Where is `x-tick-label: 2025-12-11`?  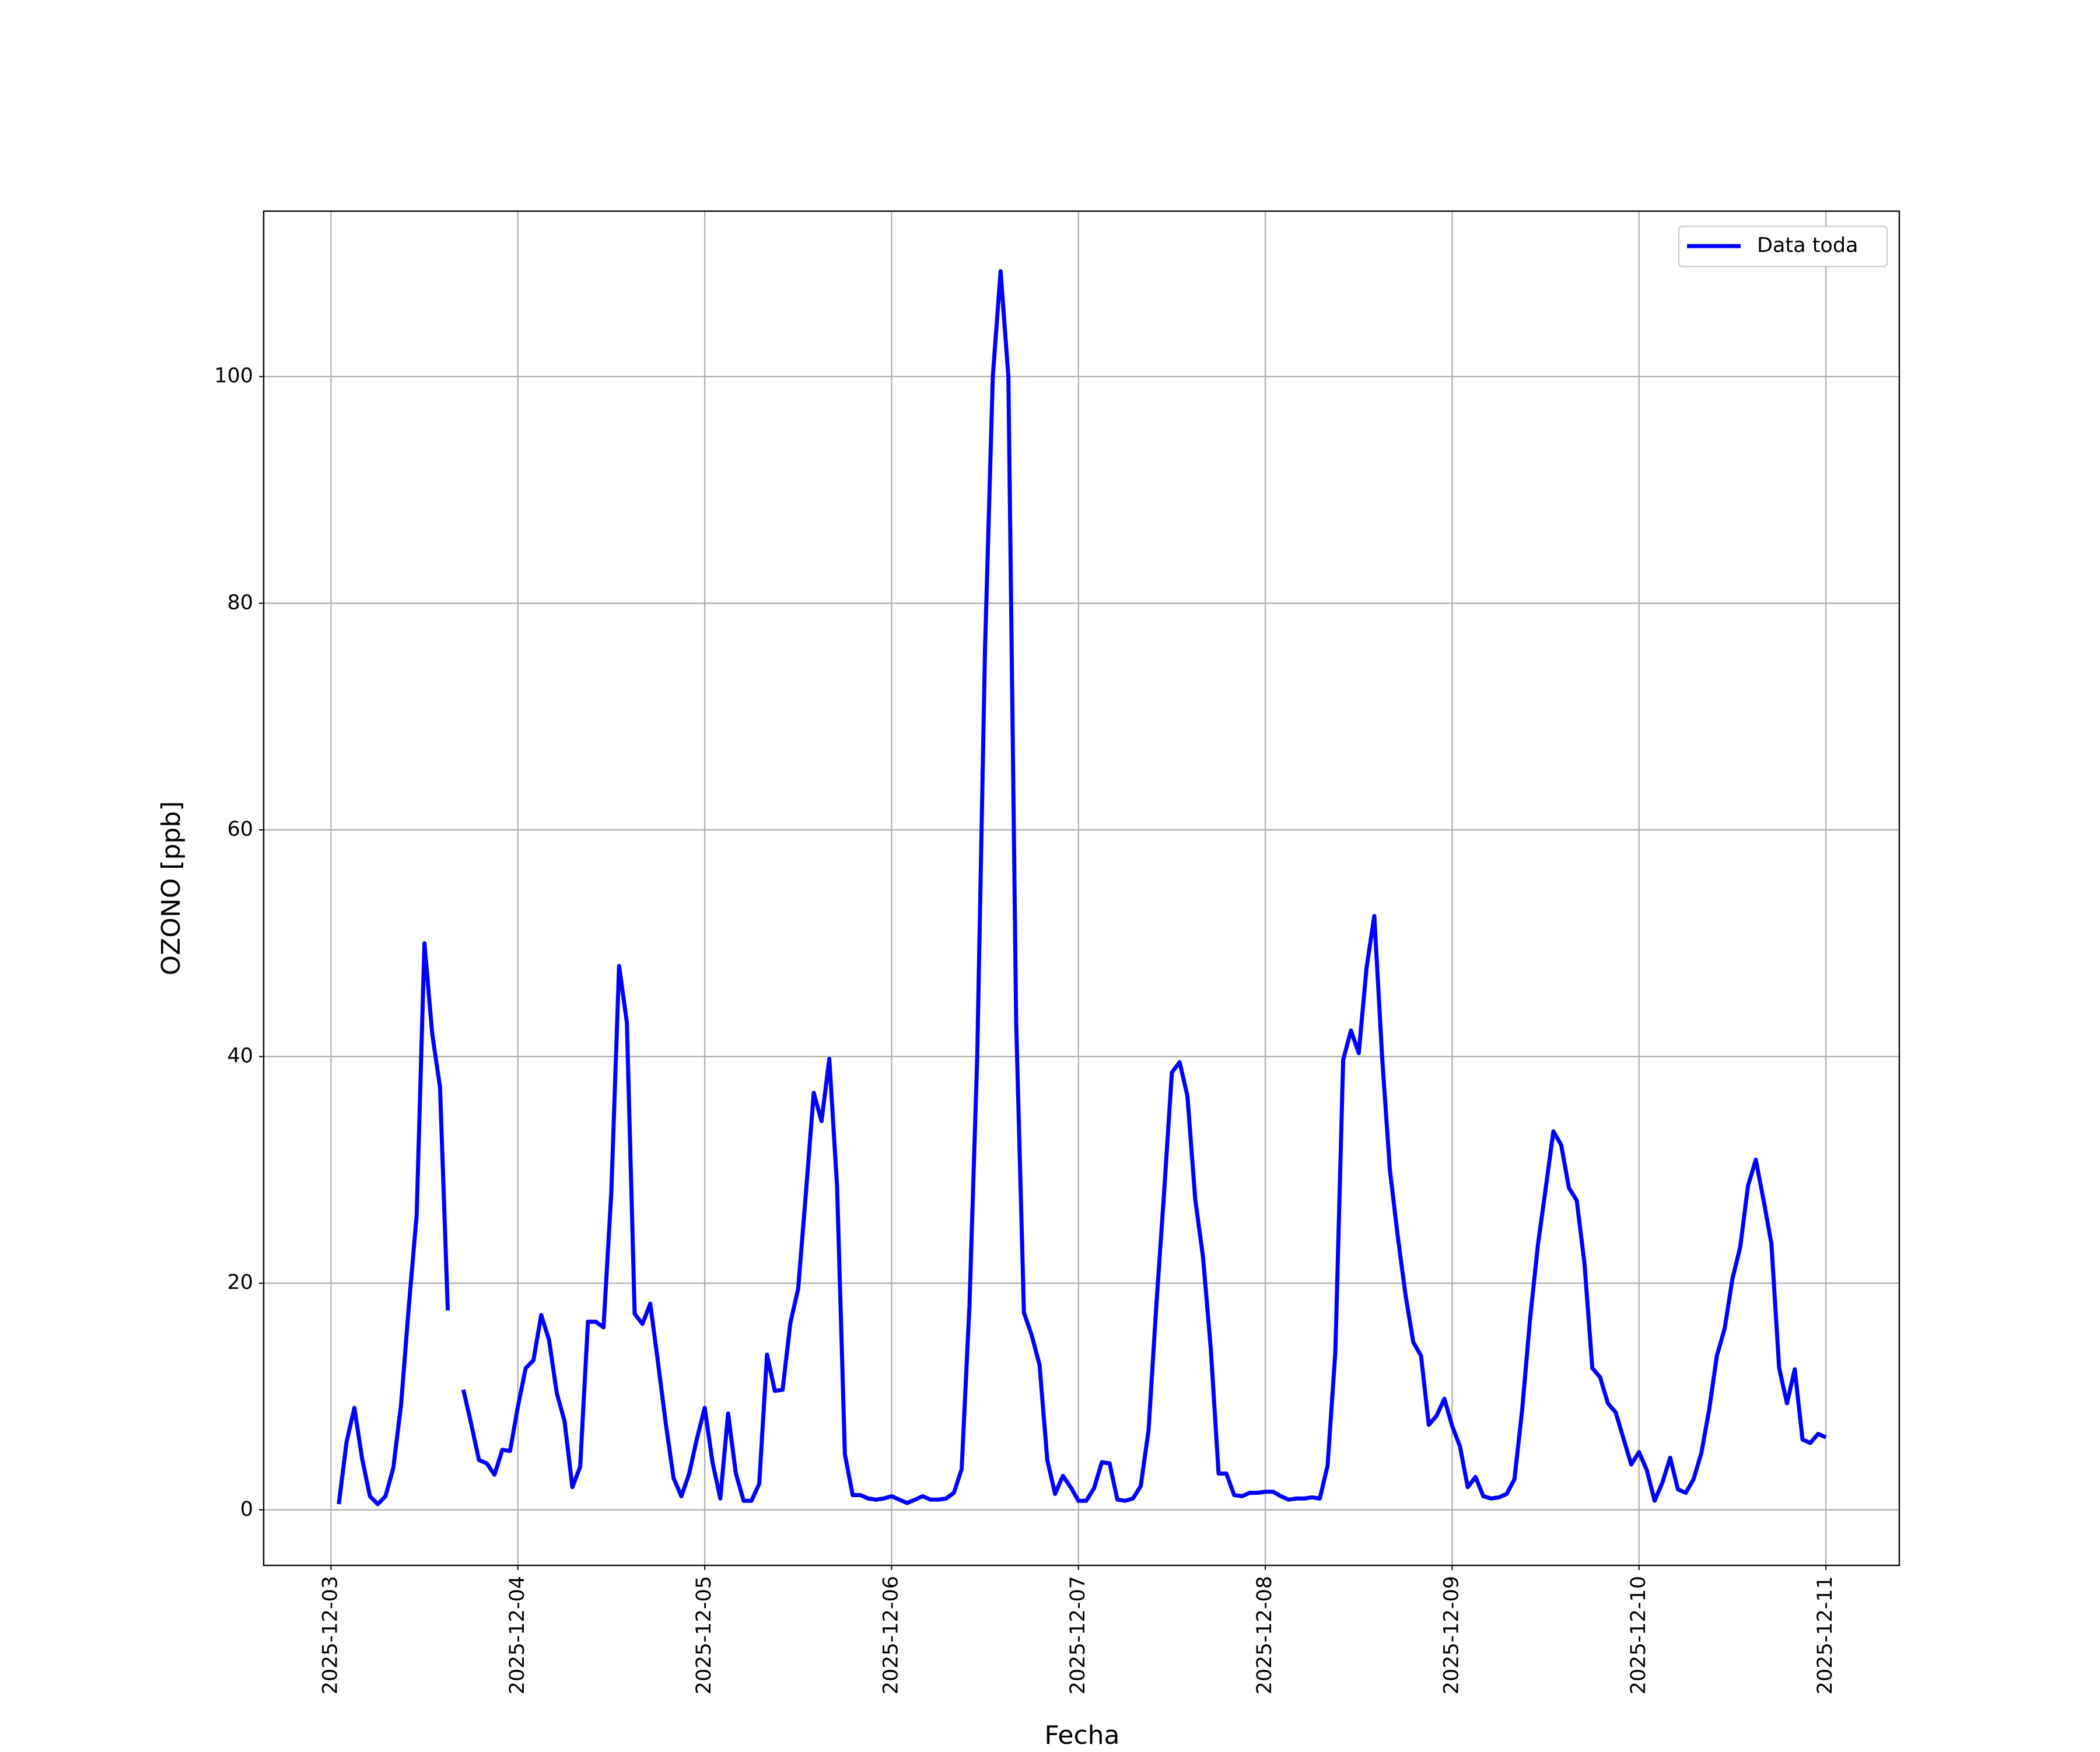
x-tick-label: 2025-12-11 is located at coordinates (1825, 1635).